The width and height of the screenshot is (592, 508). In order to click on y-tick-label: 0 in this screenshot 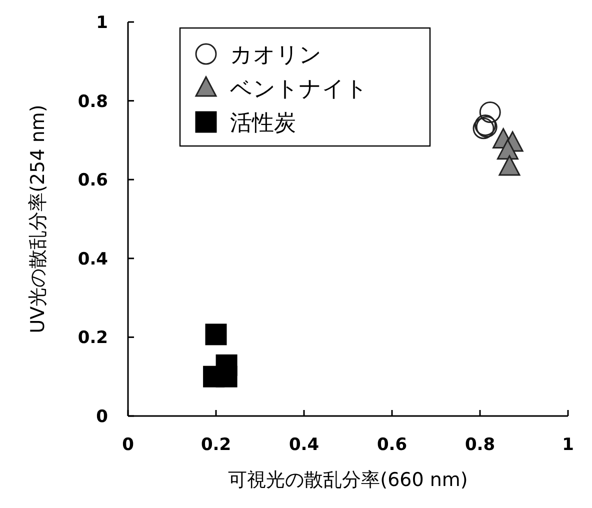, I will do `click(102, 417)`.